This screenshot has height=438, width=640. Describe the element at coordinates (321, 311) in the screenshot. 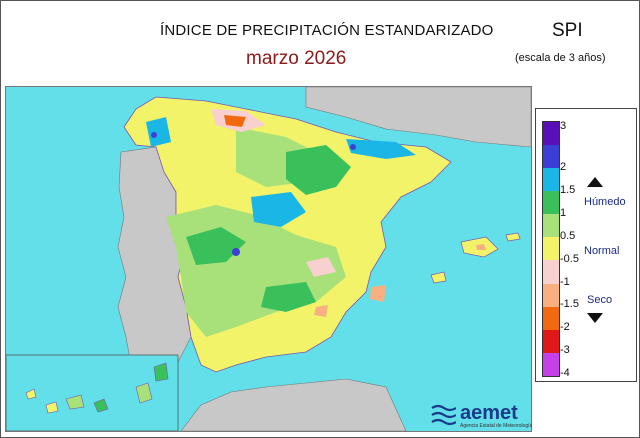

I see `dry-zone-murcia` at that location.